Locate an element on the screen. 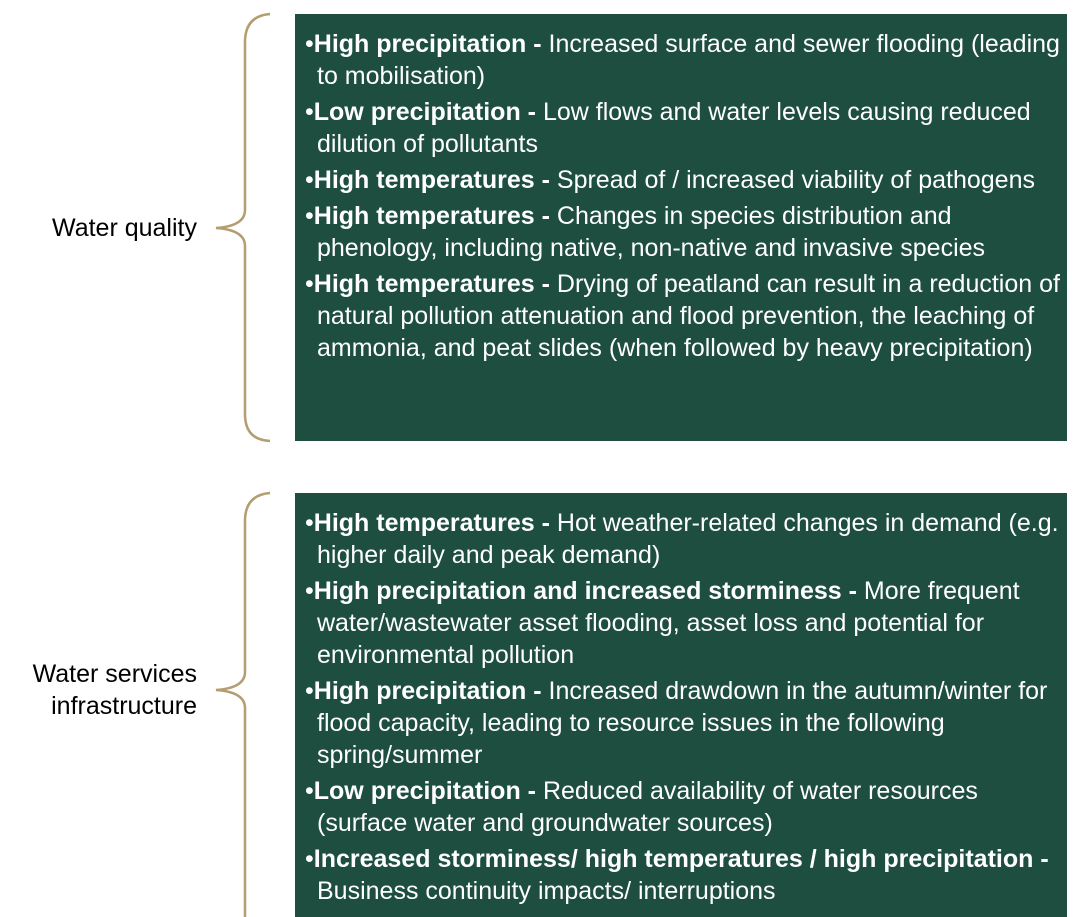  label-line: infrastructure is located at coordinates (124, 706).